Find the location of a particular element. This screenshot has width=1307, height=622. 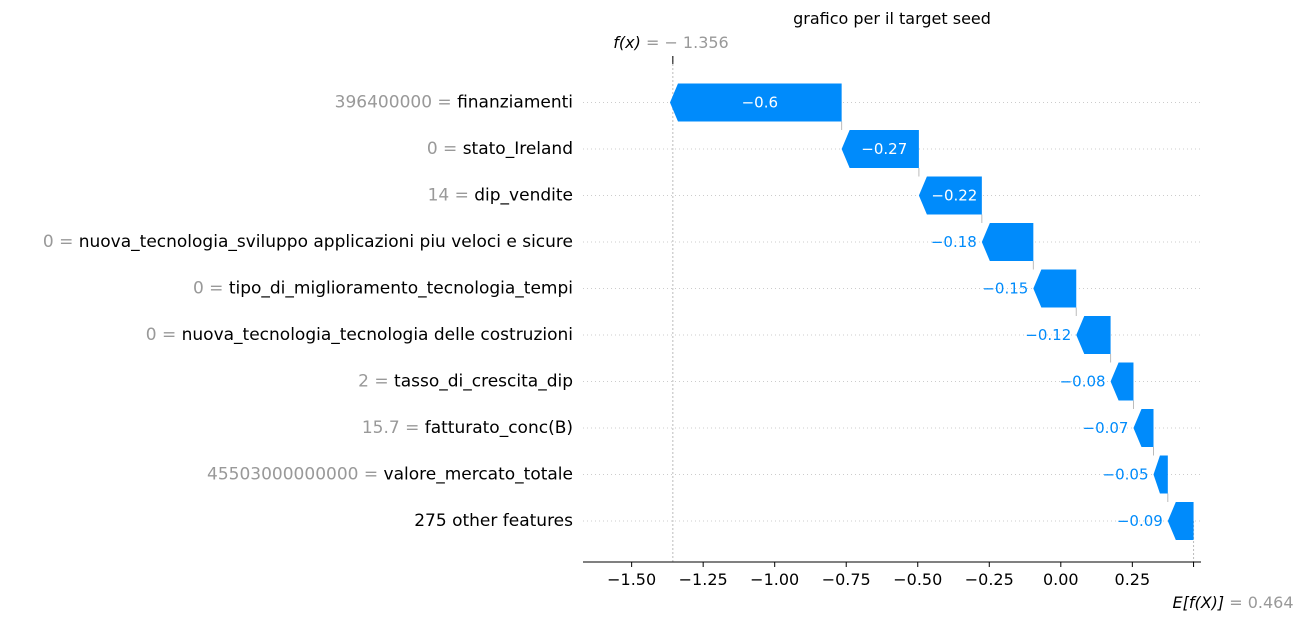

bar-value-label: −0.07 is located at coordinates (1106, 428).